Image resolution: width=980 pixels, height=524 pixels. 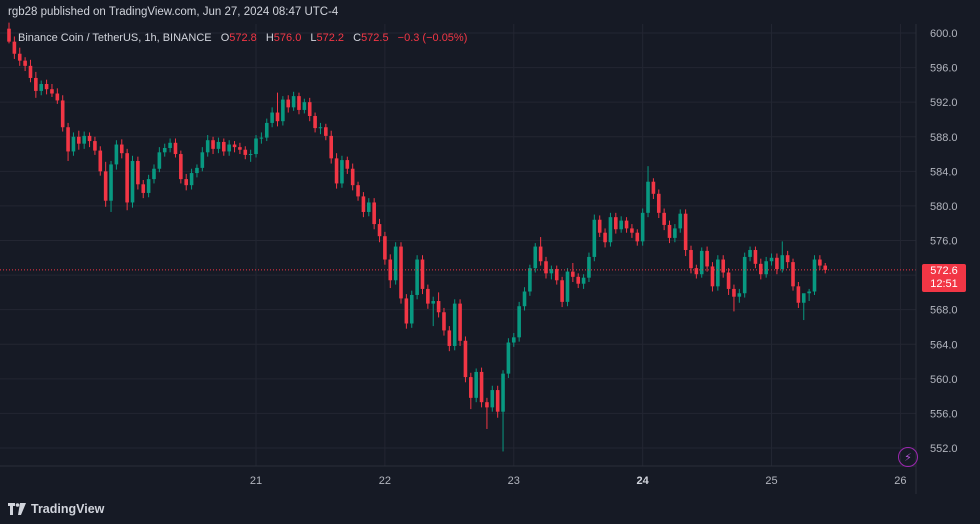 What do you see at coordinates (944, 278) in the screenshot?
I see `current-price-badge: 572.6 12:51` at bounding box center [944, 278].